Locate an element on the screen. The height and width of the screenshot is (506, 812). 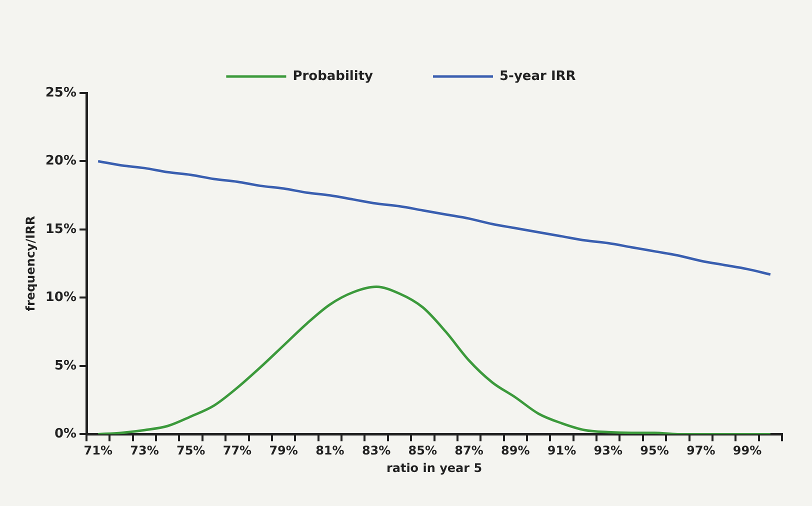
y-tick-label: 5% is located at coordinates (65, 366).